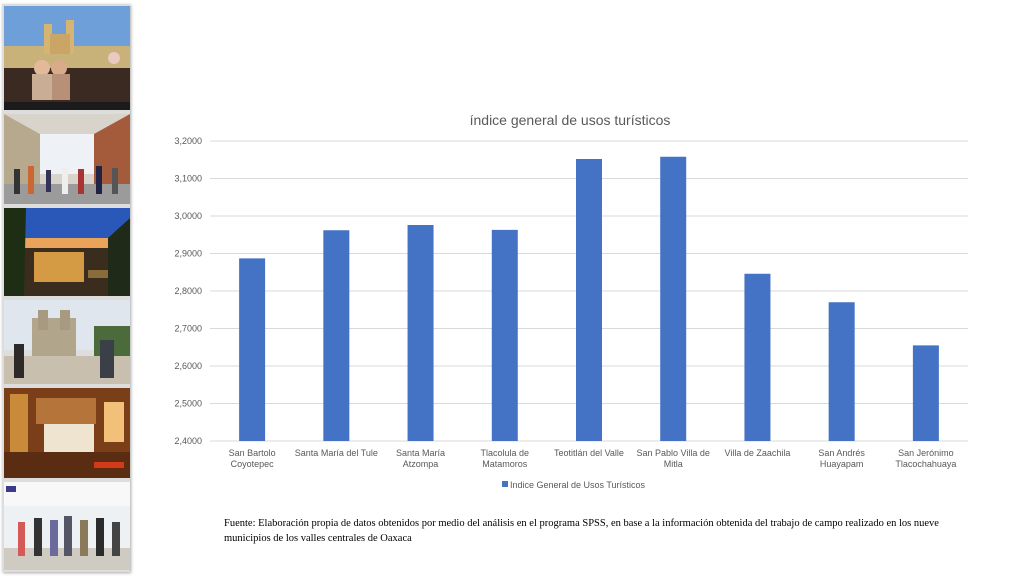 The width and height of the screenshot is (1024, 576). Describe the element at coordinates (188, 291) in the screenshot. I see `y-tick-label: 2,8000` at that location.